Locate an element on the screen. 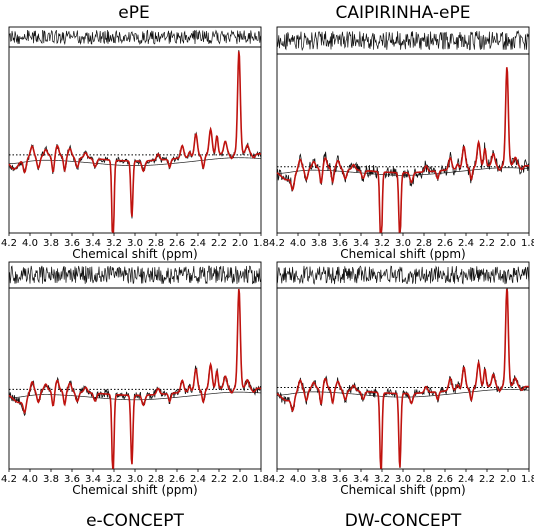 This screenshot has height=531, width=534. x-axis-label-e-concept: Chemical shift (ppm) is located at coordinates (135, 490).